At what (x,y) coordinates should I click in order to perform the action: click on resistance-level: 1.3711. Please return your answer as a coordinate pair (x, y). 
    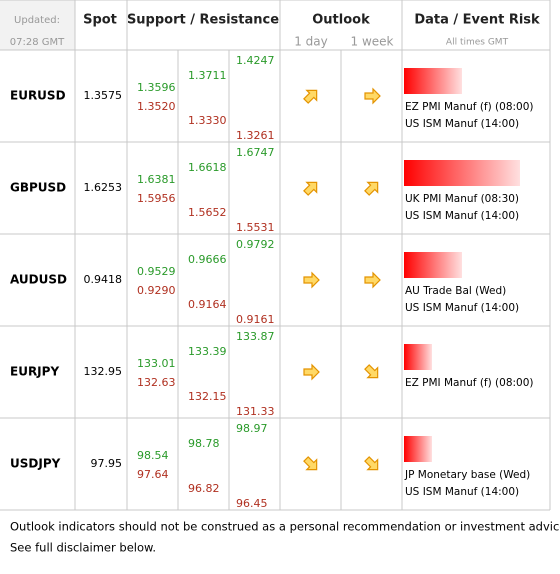
    Looking at the image, I should click on (207, 75).